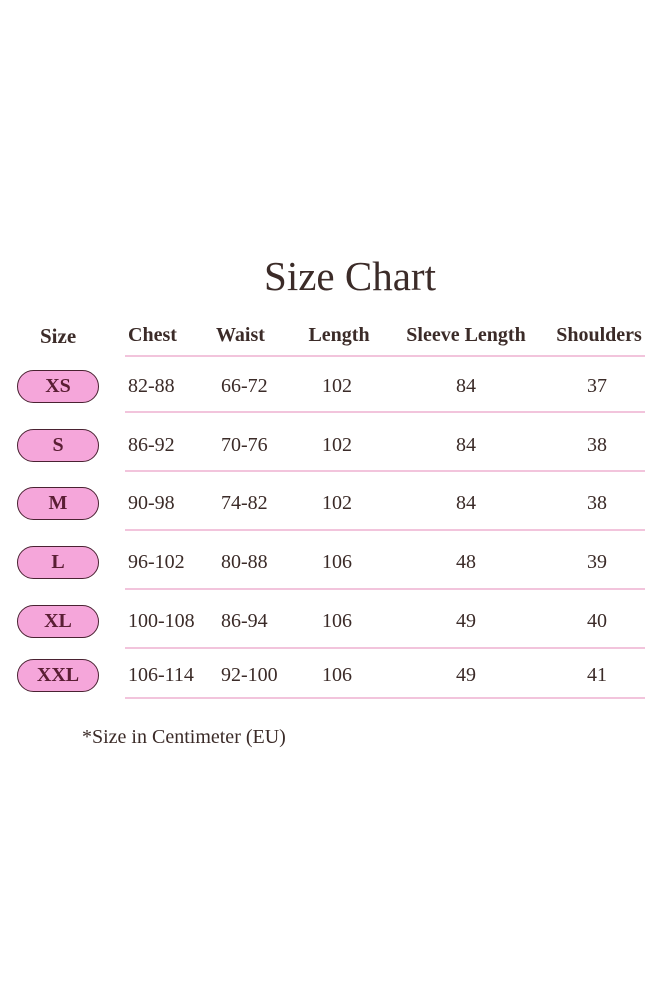 This screenshot has height=1000, width=666. I want to click on footnote: *Size in Centimeter (EU), so click(184, 737).